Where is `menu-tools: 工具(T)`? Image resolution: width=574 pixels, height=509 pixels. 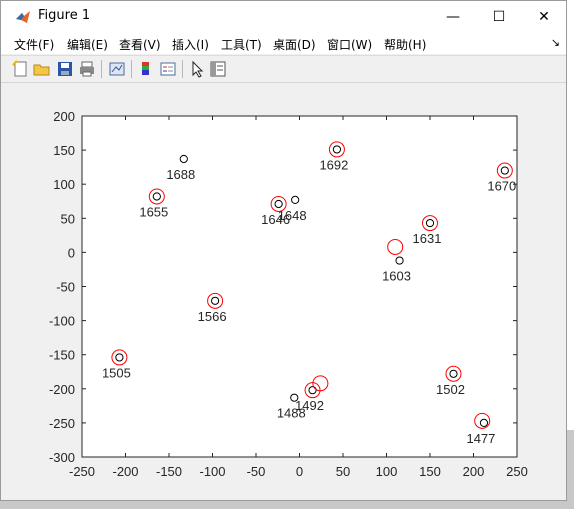 menu-tools: 工具(T) is located at coordinates (241, 45).